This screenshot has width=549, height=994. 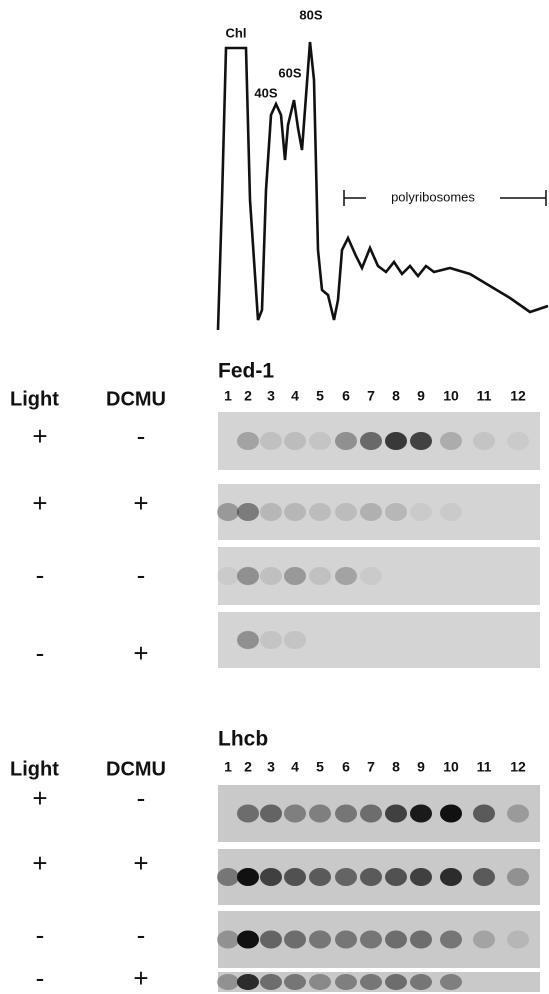 I want to click on region-label: polyribosomes, so click(x=433, y=196).